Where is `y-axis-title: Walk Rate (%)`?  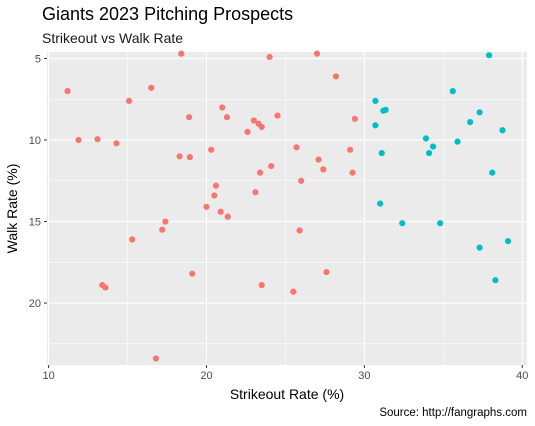
y-axis-title: Walk Rate (%) is located at coordinates (12, 209).